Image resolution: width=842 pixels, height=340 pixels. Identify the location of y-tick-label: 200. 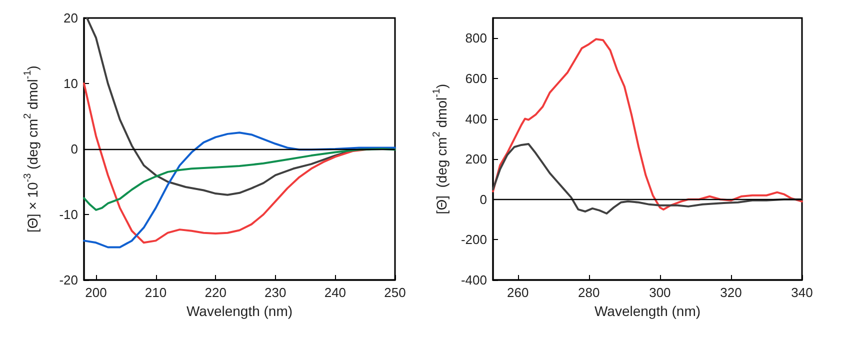
(476, 159).